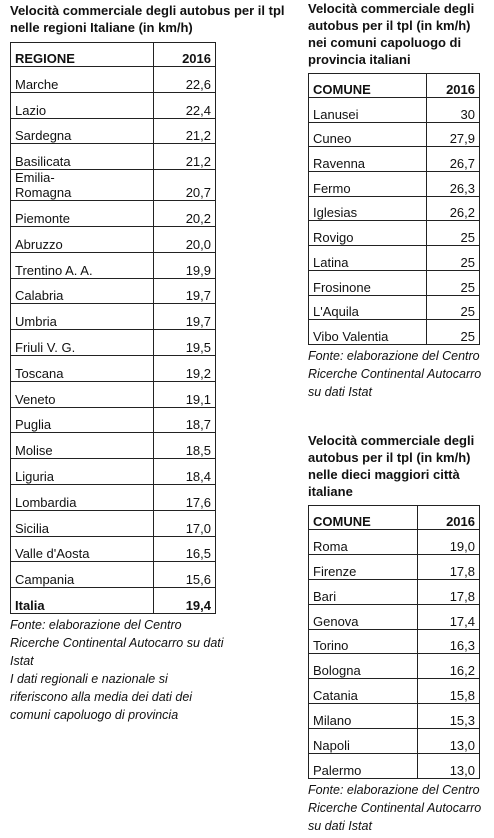 Image resolution: width=494 pixels, height=838 pixels. What do you see at coordinates (448, 542) in the screenshot?
I see `value-cell: 19,0` at bounding box center [448, 542].